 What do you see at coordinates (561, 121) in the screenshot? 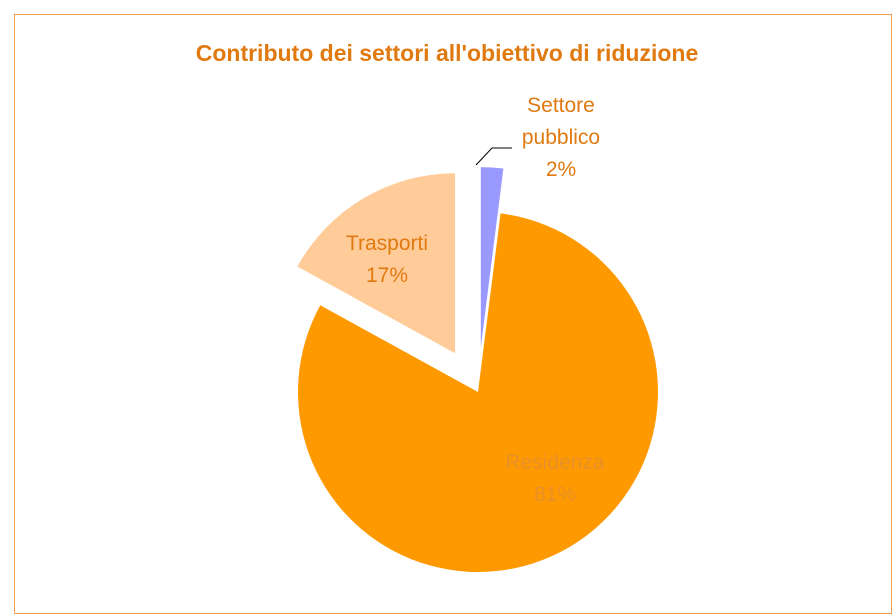
I see `slice-label: Settore pubblico` at bounding box center [561, 121].